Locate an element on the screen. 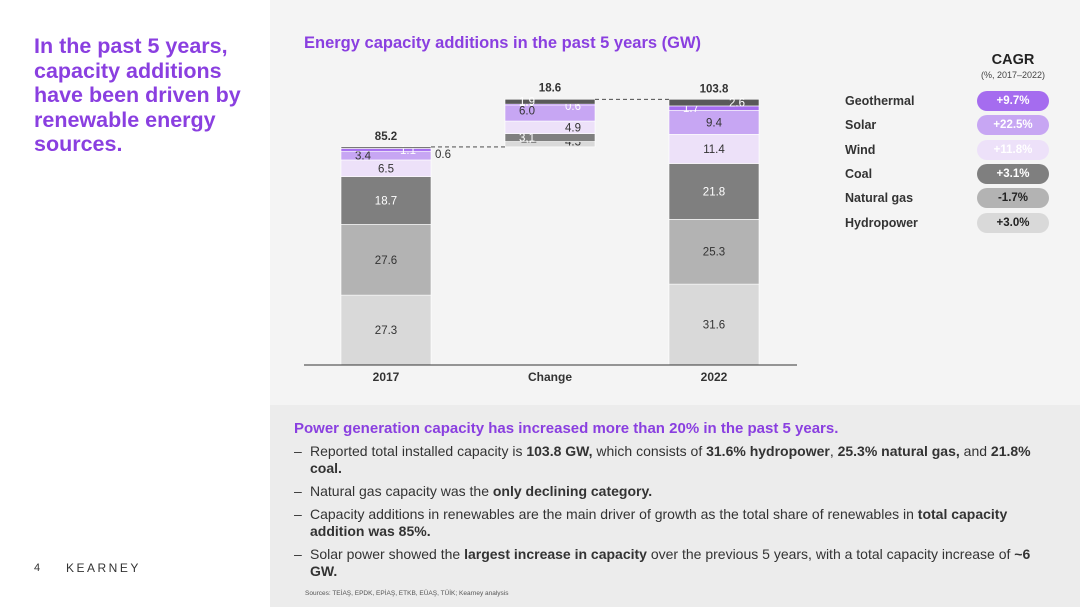  bullet-text: and is located at coordinates (975, 451).